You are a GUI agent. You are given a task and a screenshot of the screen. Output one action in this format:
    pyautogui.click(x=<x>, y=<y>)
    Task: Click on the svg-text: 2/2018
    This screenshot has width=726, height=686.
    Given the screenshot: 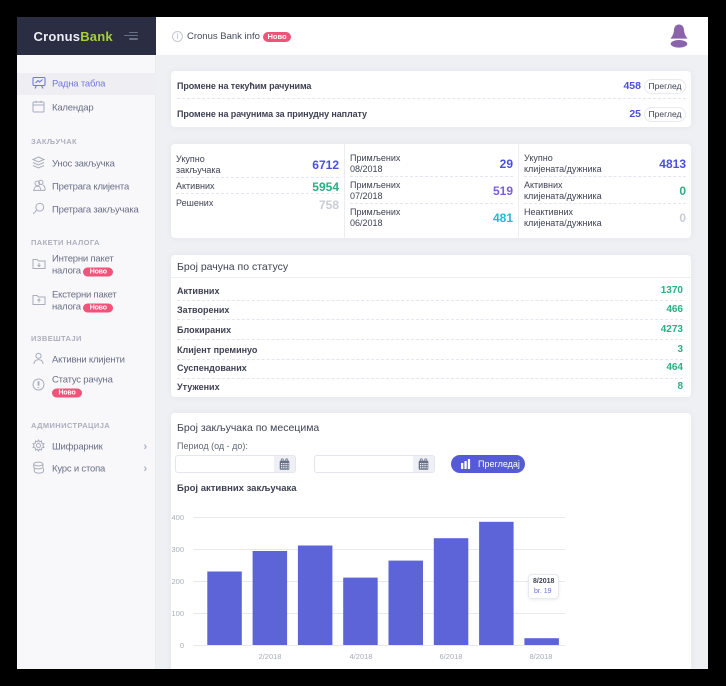 What is the action you would take?
    pyautogui.click(x=270, y=656)
    